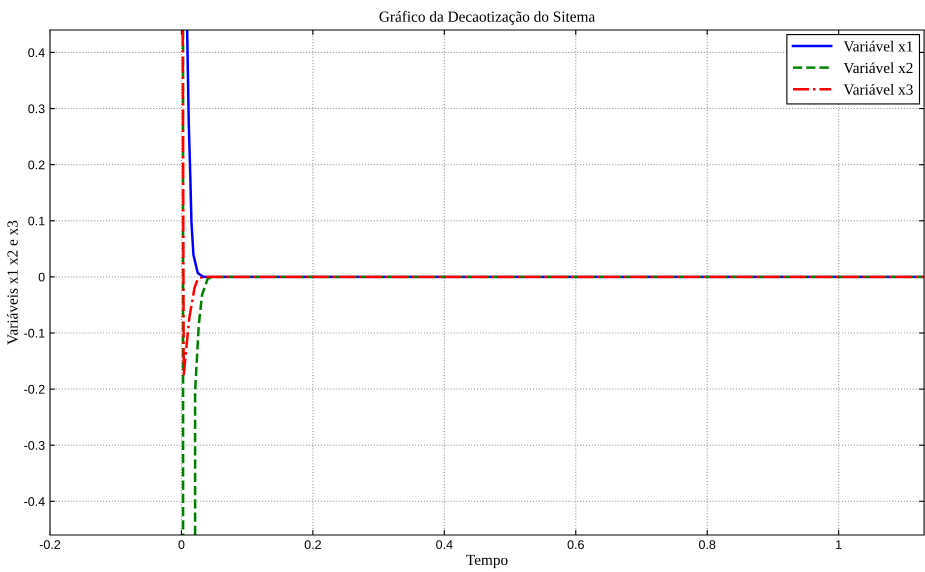 This screenshot has width=925, height=572. Describe the element at coordinates (707, 545) in the screenshot. I see `x-tick-label: 0.8` at that location.